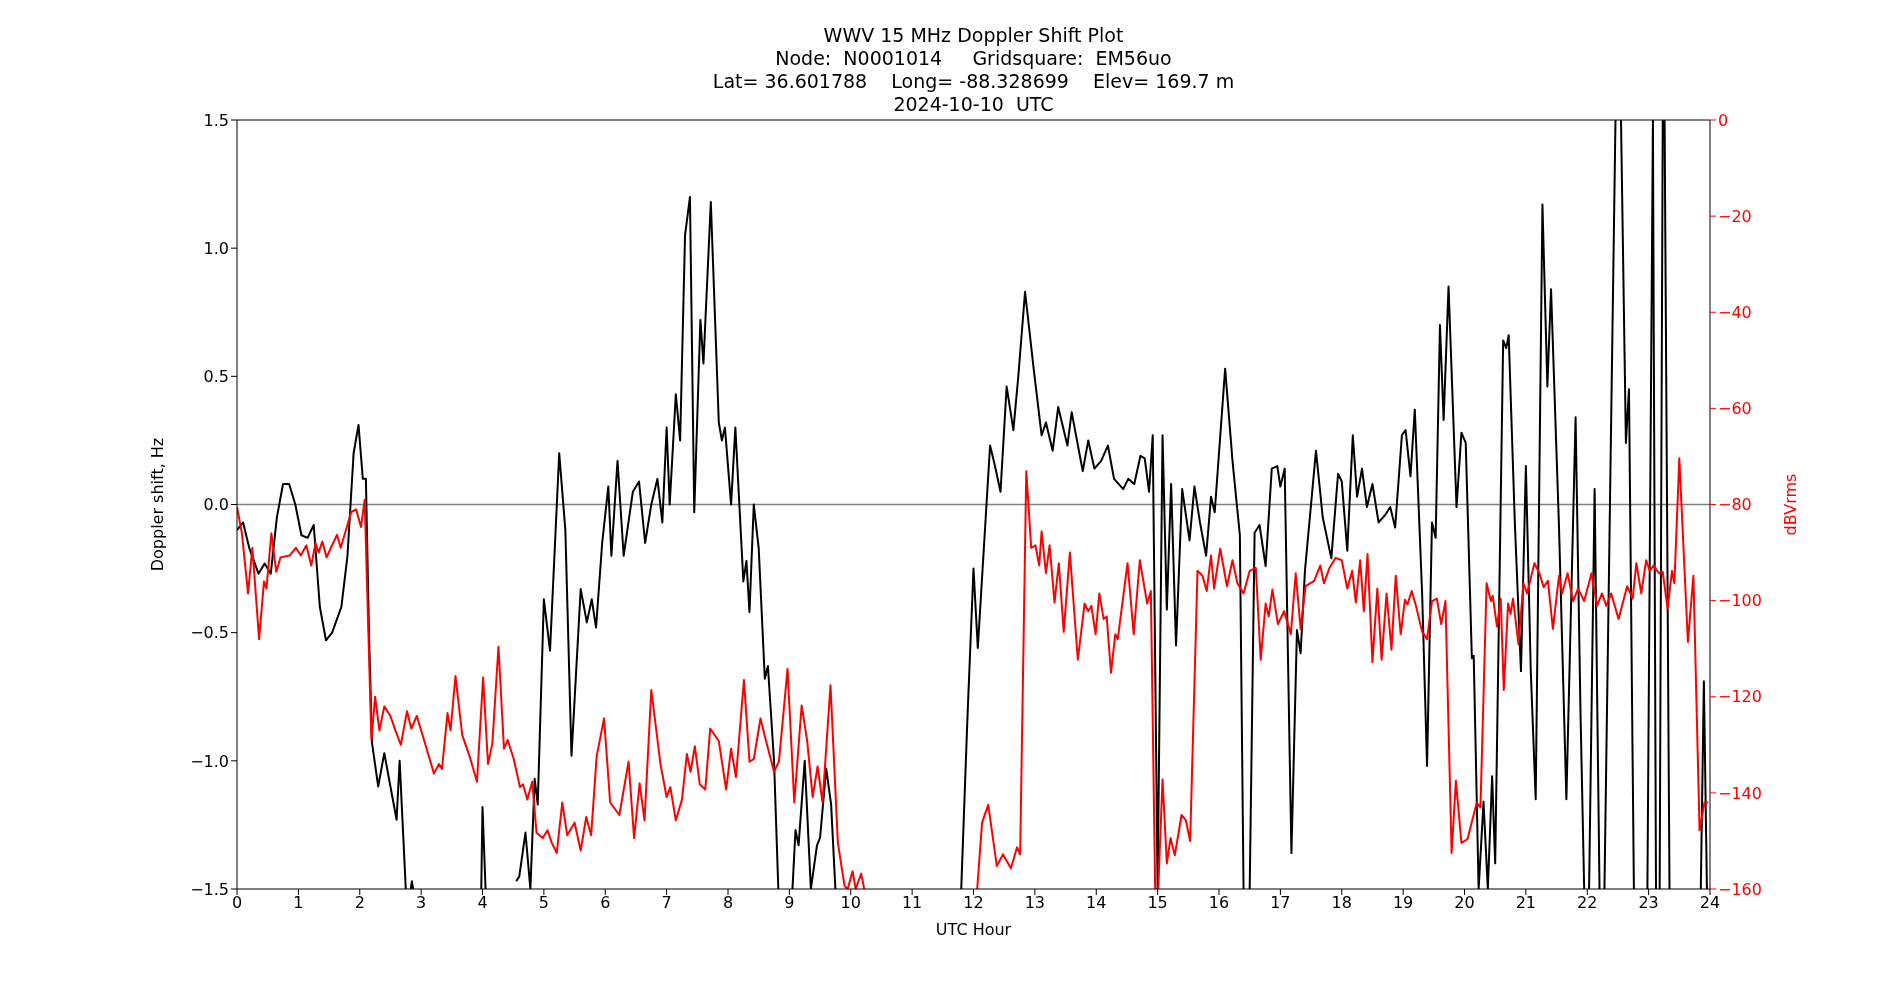  Describe the element at coordinates (1157, 903) in the screenshot. I see `x-tick-label: 15` at that location.